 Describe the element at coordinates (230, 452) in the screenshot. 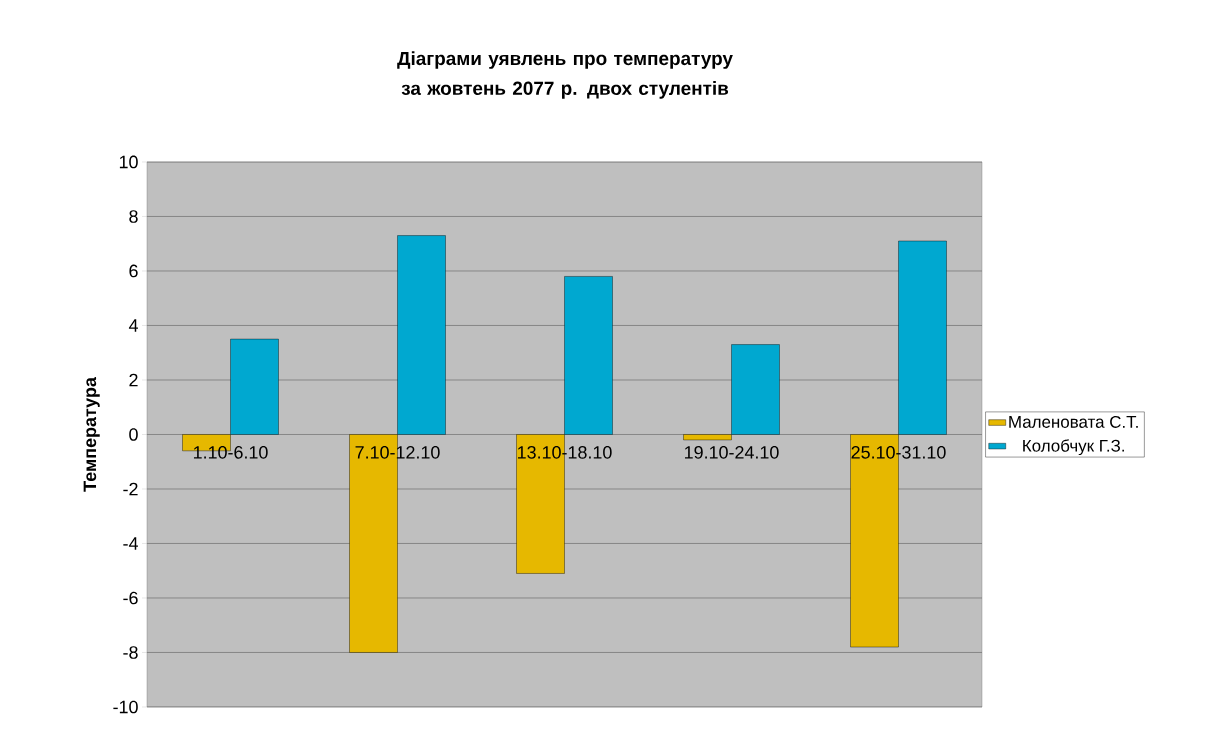

I see `x-tick-label: 1.10-6.10` at that location.